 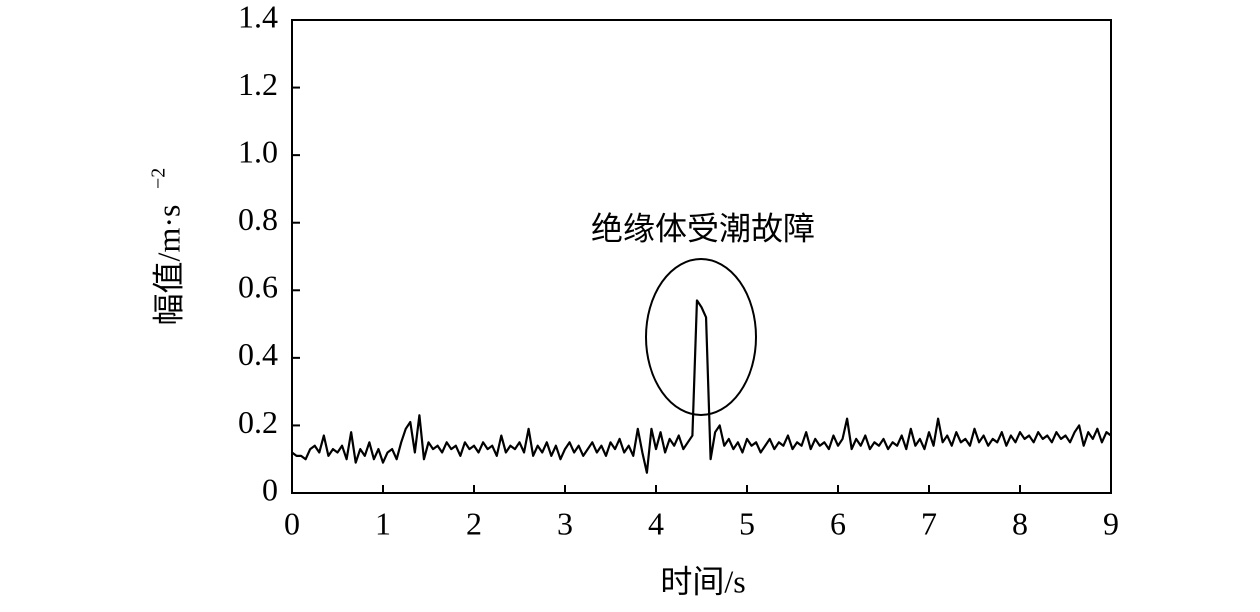 I want to click on y-axis-label-text: 幅值/m·s, so click(x=168, y=265).